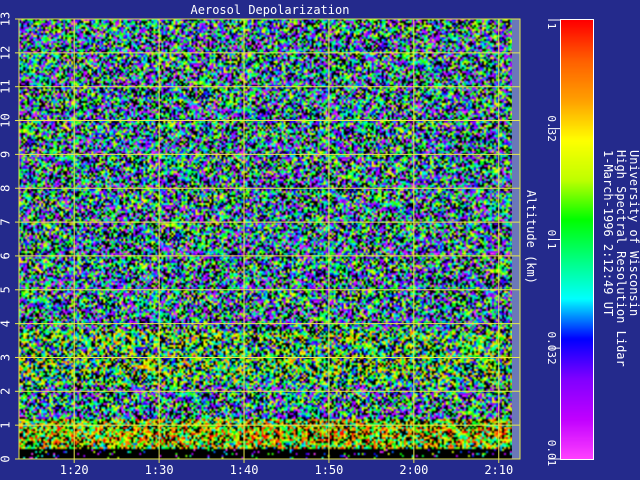 The height and width of the screenshot is (480, 640). Describe the element at coordinates (6, 357) in the screenshot. I see `y-tick-label: 3` at that location.